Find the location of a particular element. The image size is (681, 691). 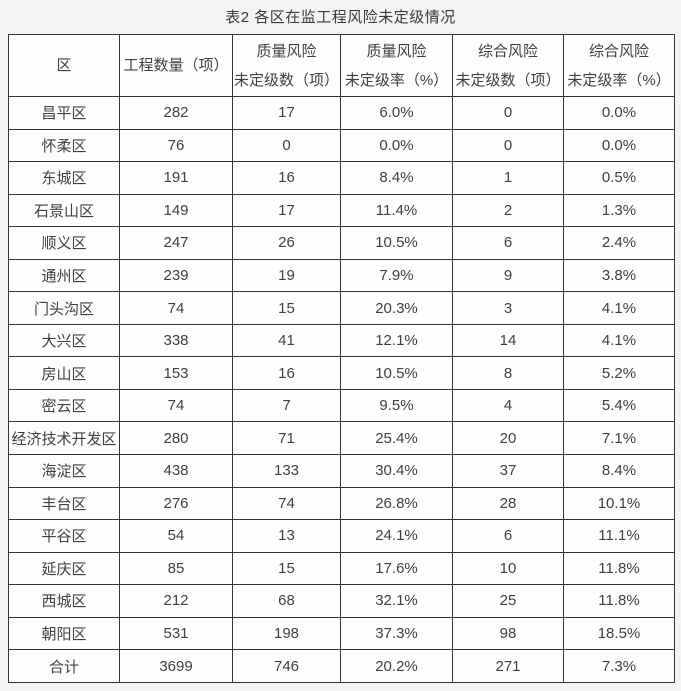

table-row: 通州区 239 19 7.9% 9 3.8% is located at coordinates (341, 275).